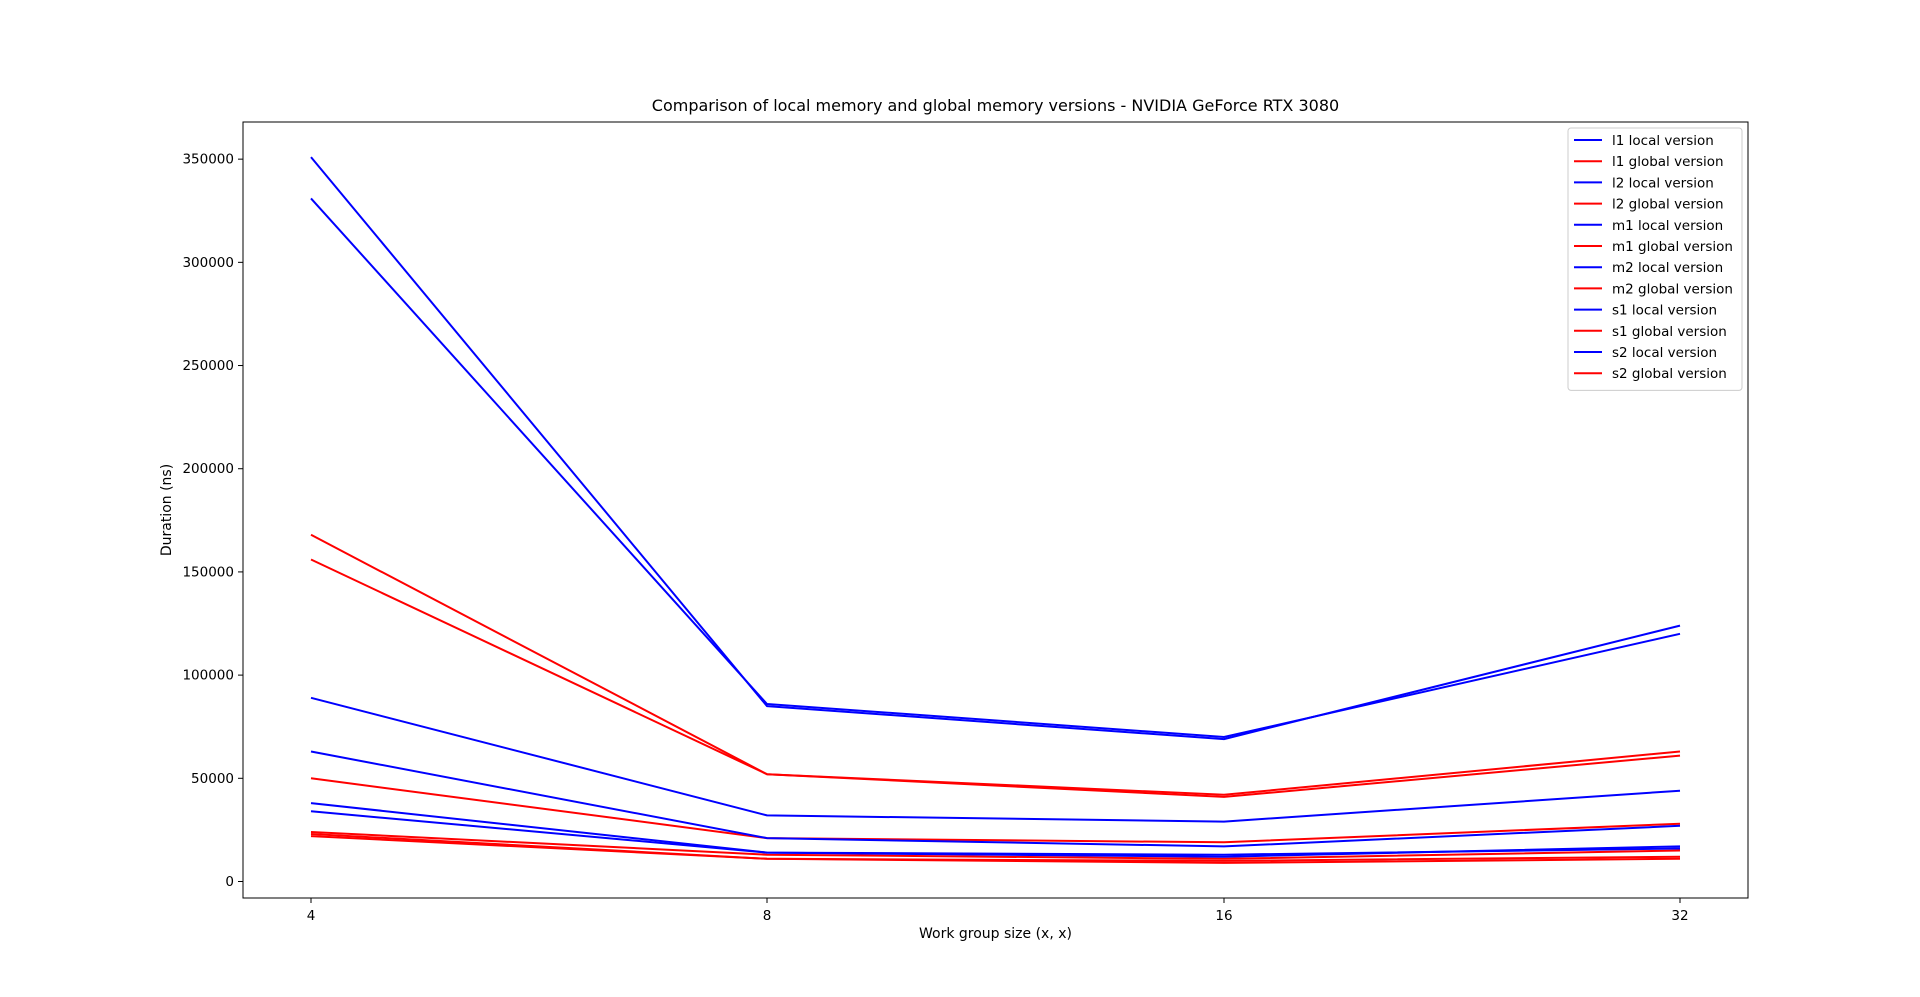 This screenshot has height=997, width=1920. Describe the element at coordinates (1663, 141) in the screenshot. I see `legend-label: l1 local version` at that location.